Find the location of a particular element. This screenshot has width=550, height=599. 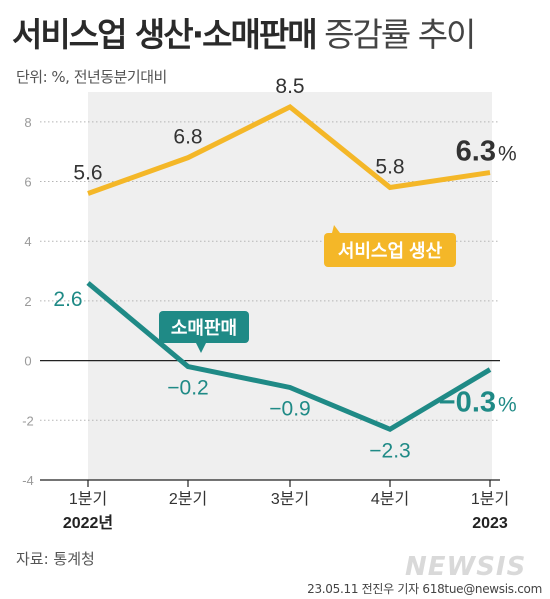

data-label: 5.6 is located at coordinates (87, 172).